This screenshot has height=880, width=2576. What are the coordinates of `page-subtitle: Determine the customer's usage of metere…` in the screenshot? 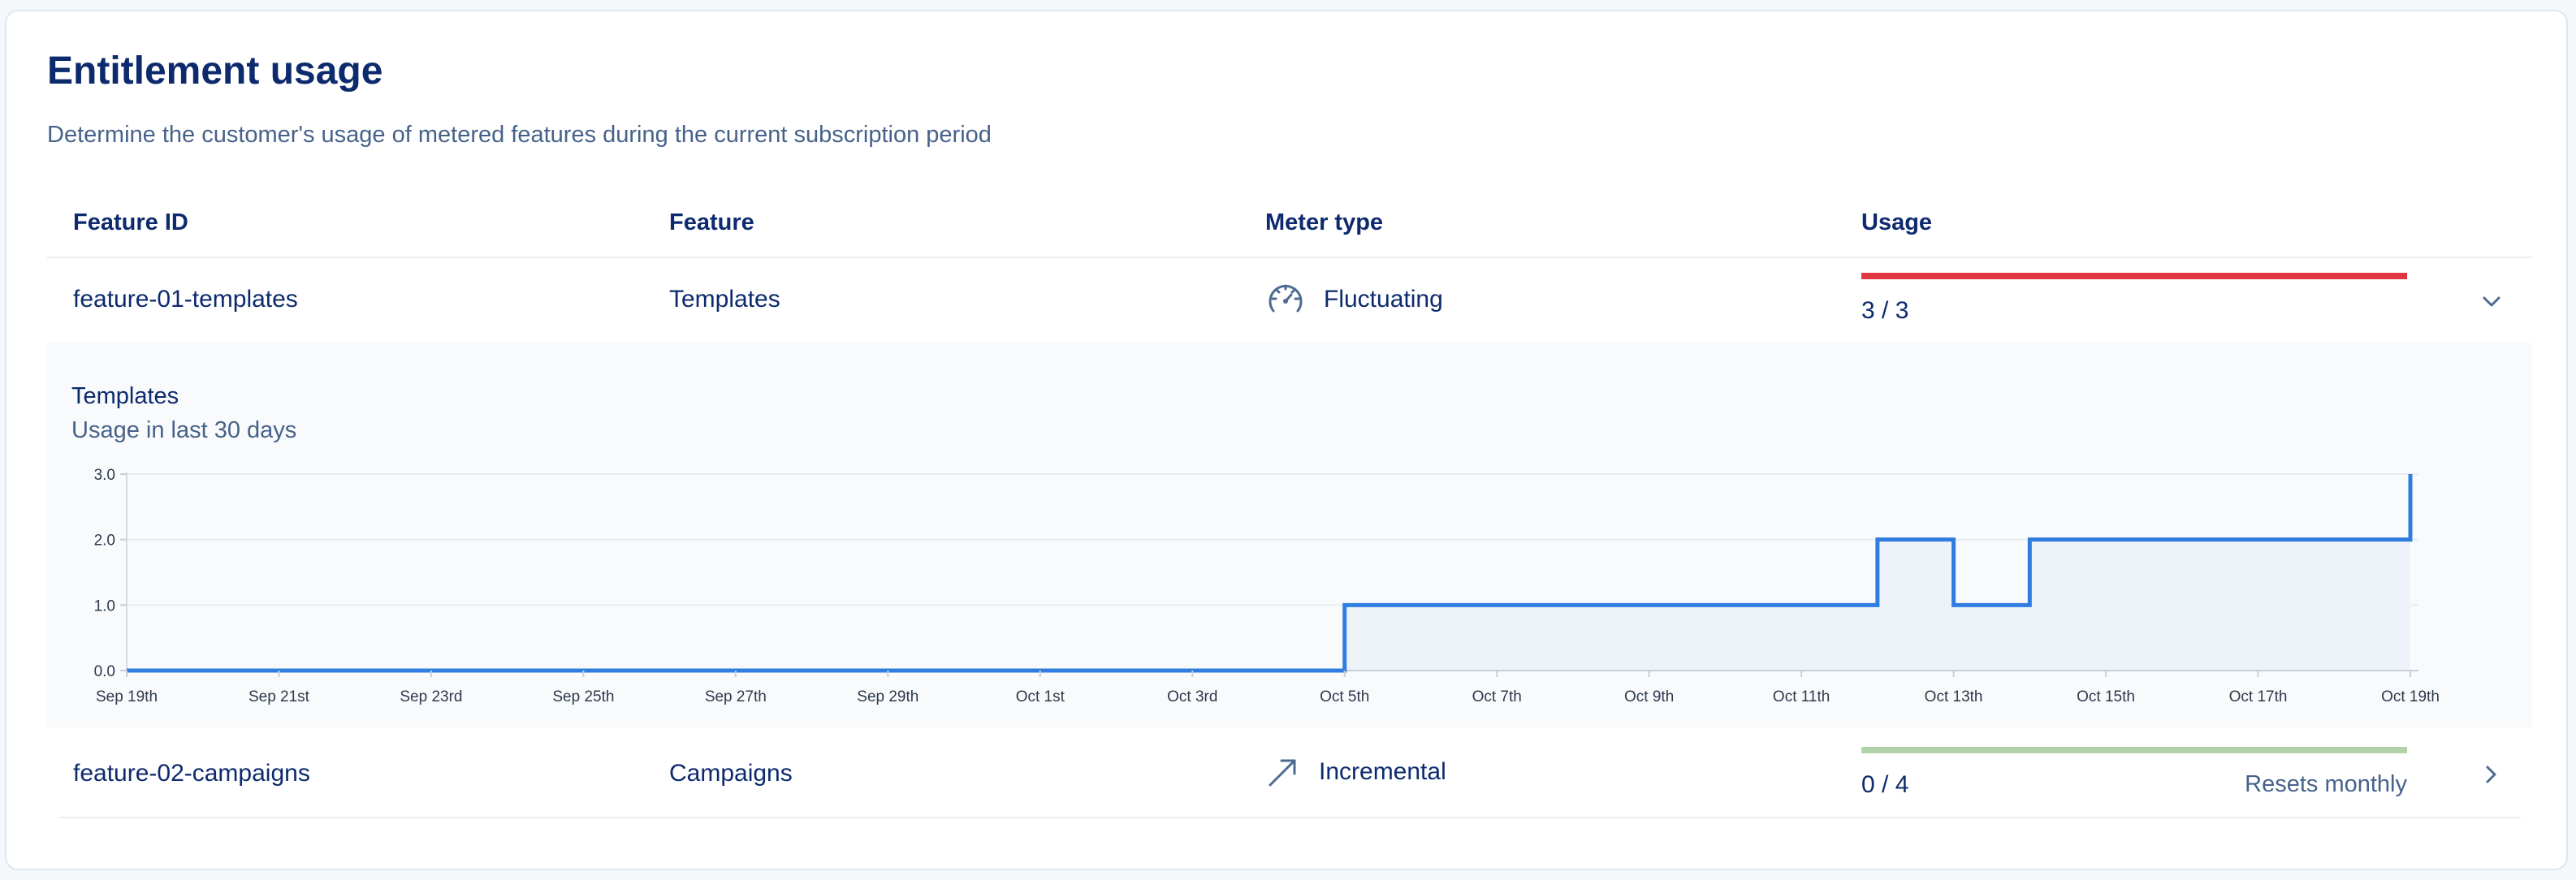 It's located at (520, 135).